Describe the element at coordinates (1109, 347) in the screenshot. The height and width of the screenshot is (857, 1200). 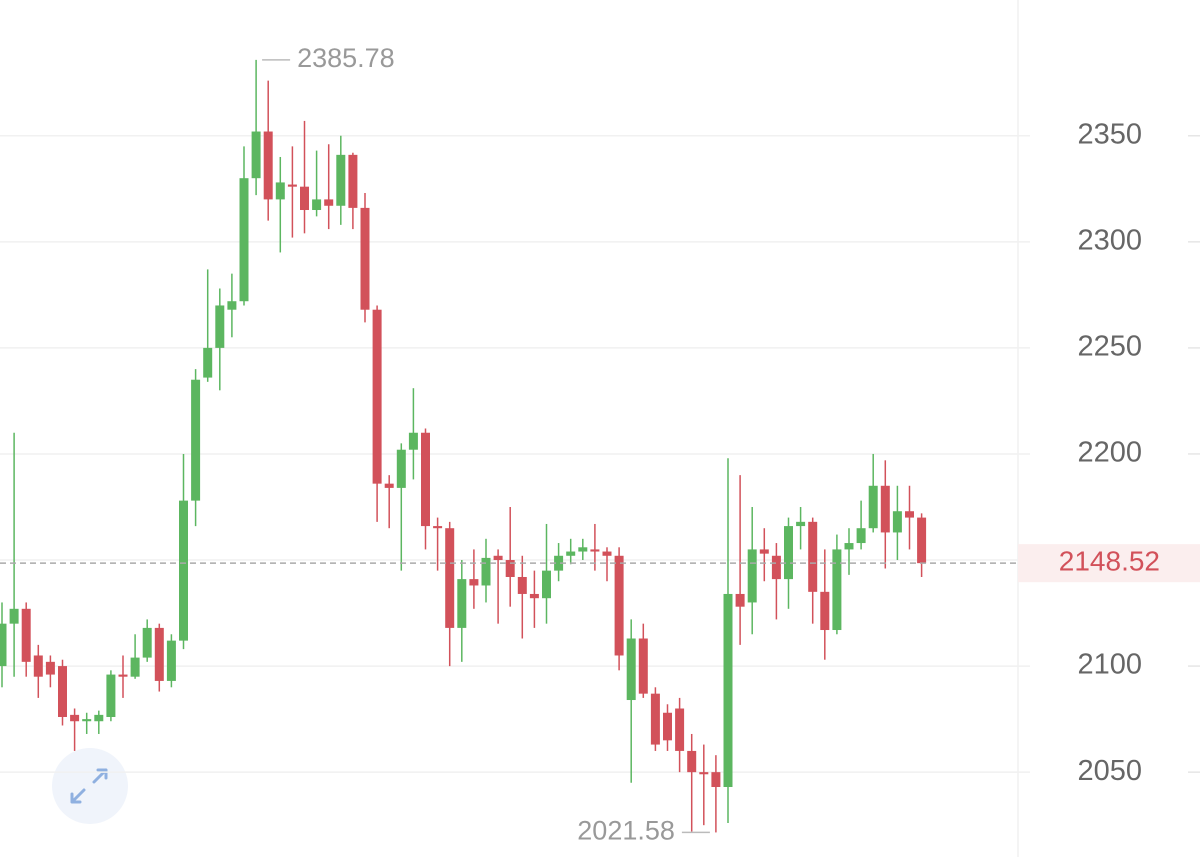
I see `y-tick-label: 2250` at that location.